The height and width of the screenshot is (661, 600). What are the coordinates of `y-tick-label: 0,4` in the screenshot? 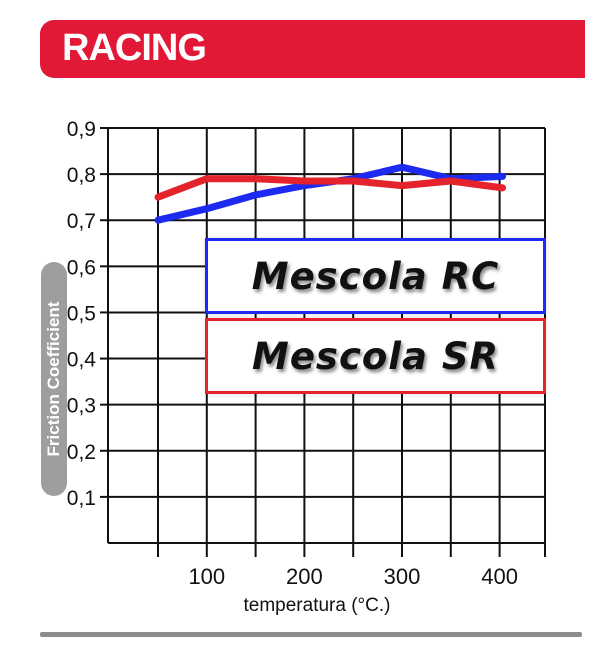 It's located at (82, 360).